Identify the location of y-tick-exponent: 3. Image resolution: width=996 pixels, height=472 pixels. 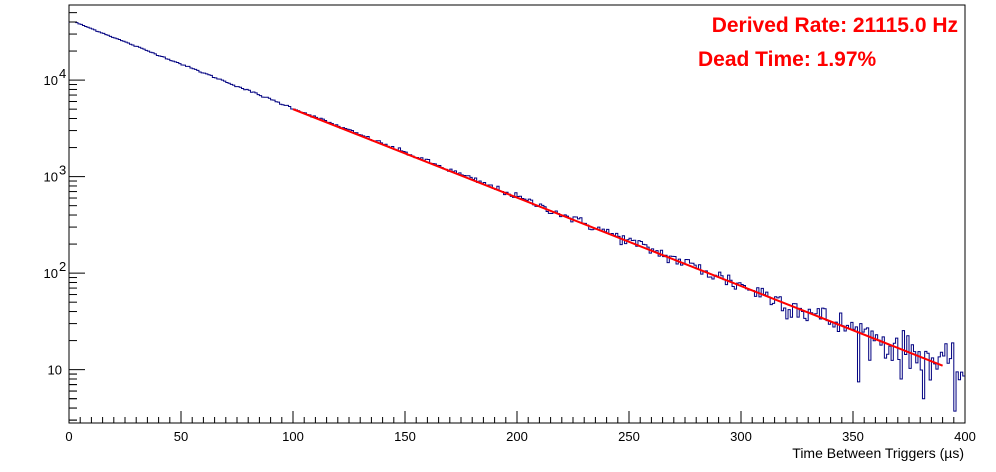
(62, 170).